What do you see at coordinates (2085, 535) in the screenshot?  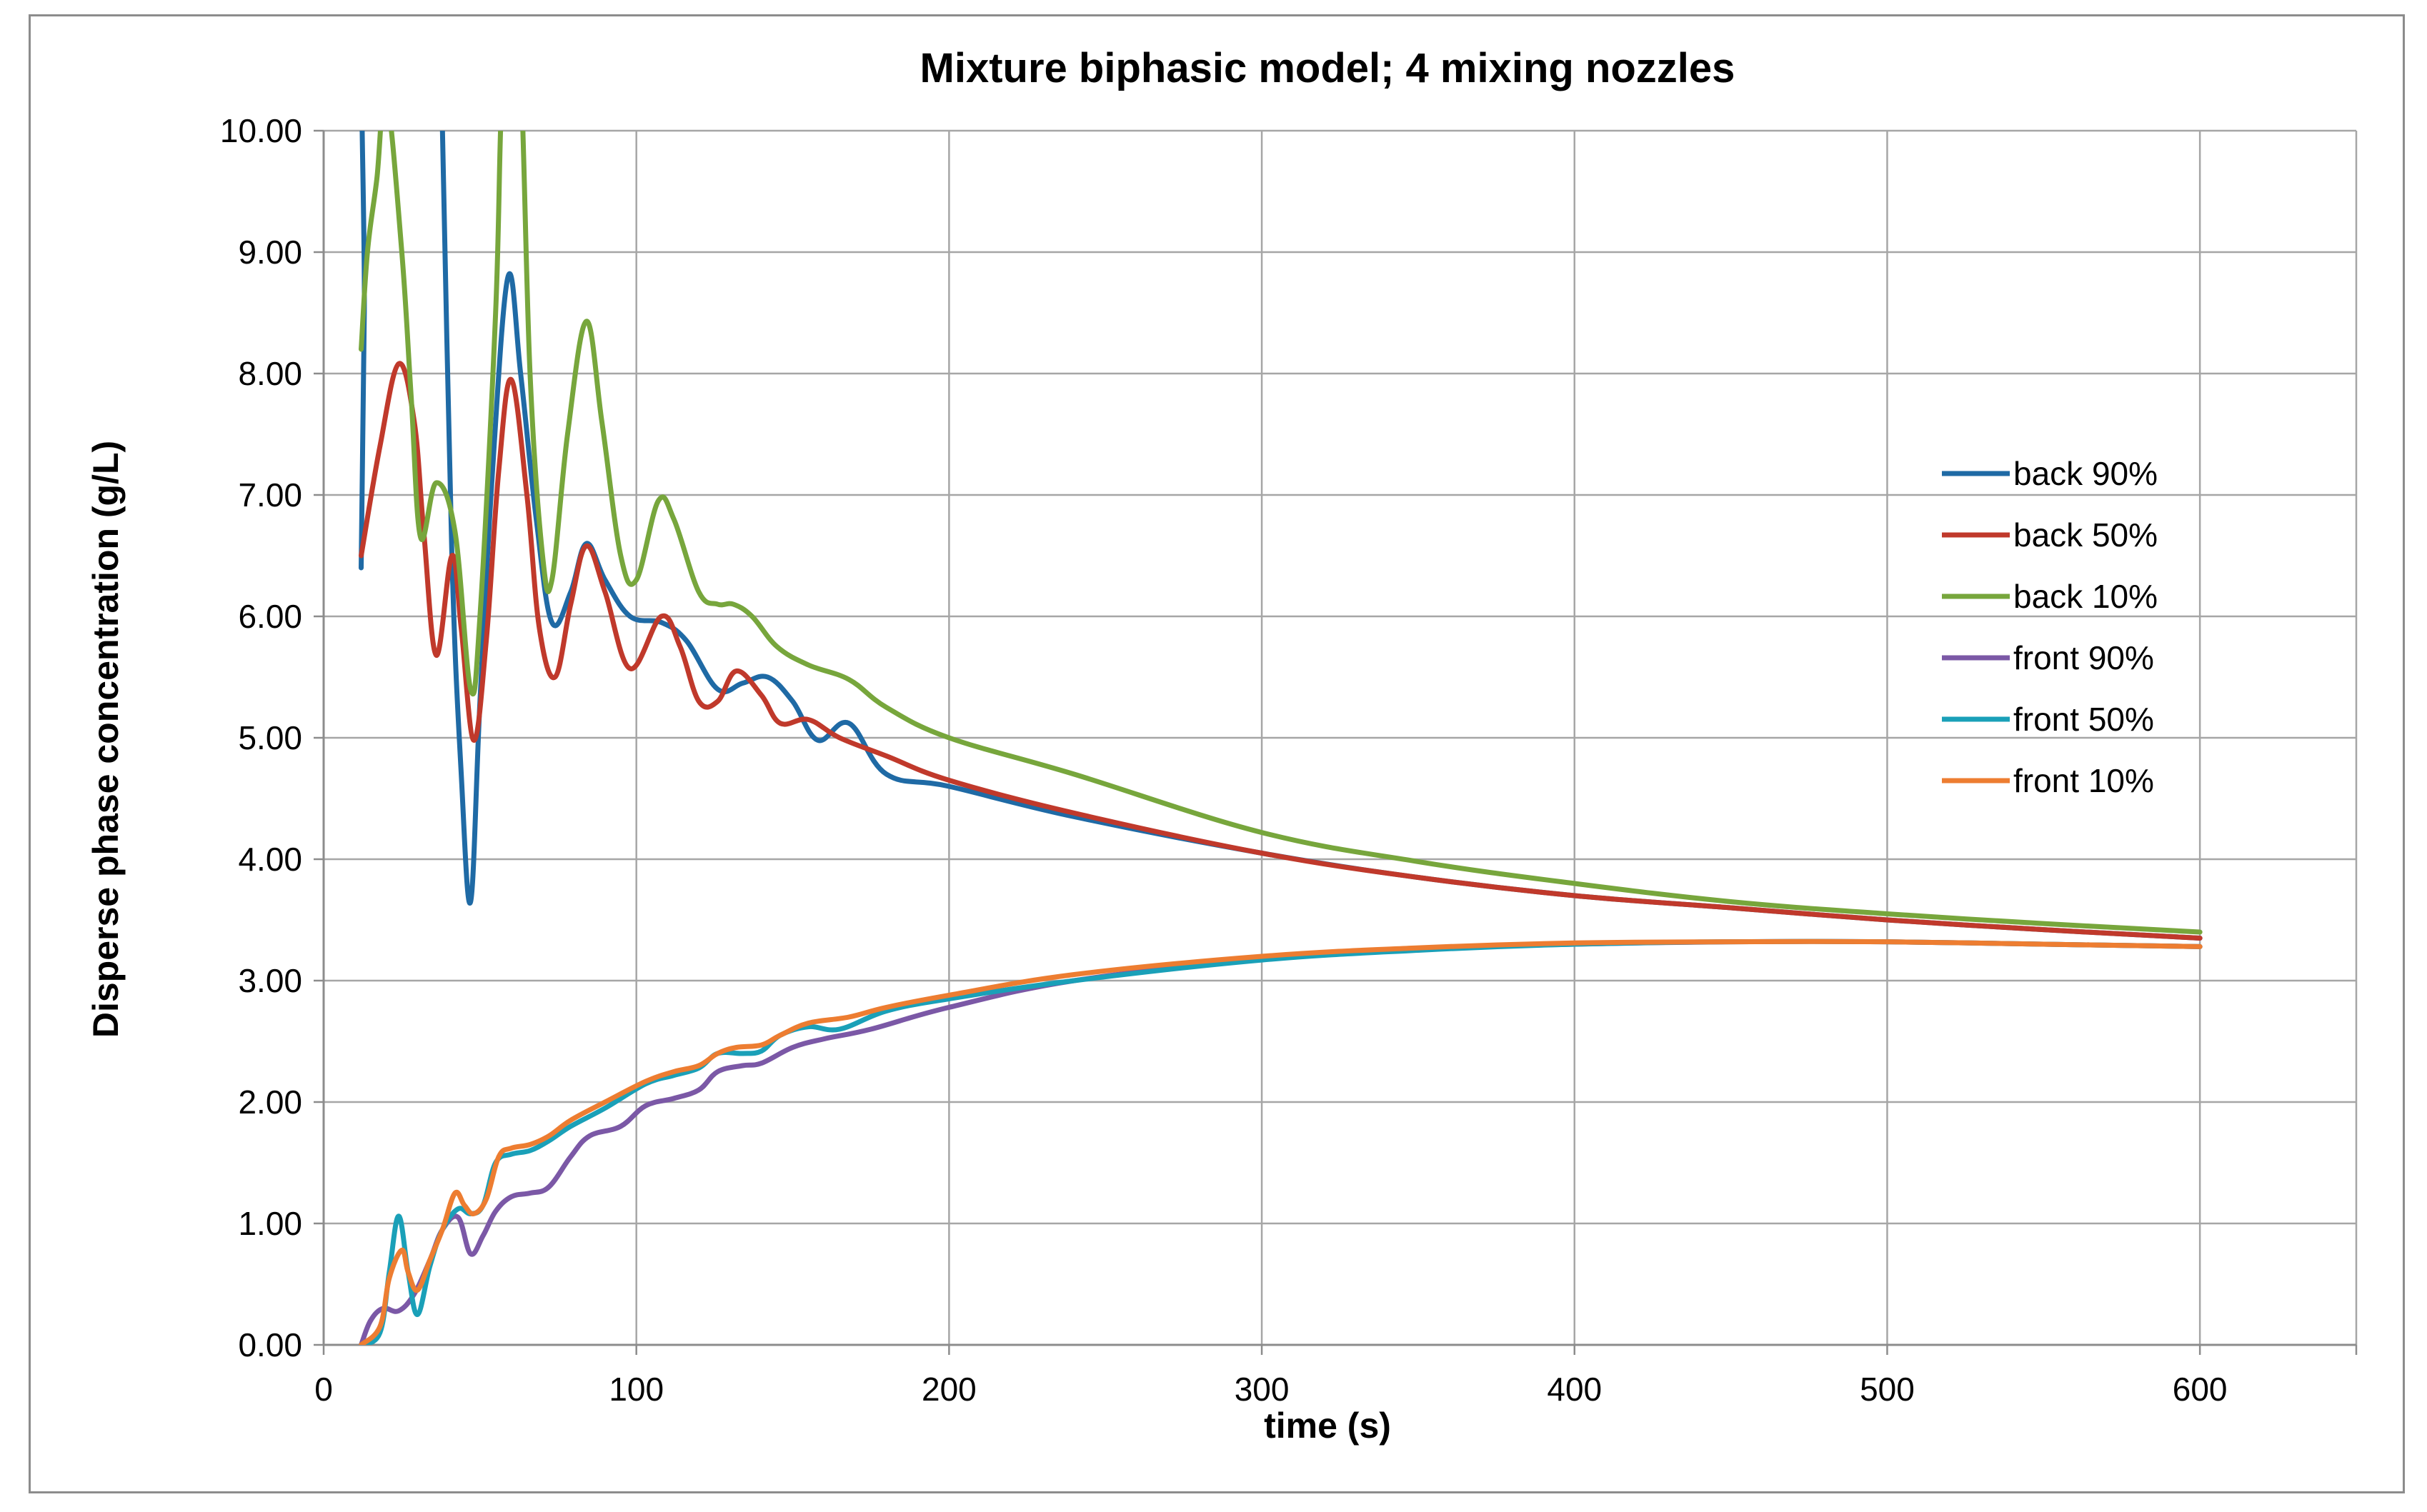 I see `legend-label: back 50%` at bounding box center [2085, 535].